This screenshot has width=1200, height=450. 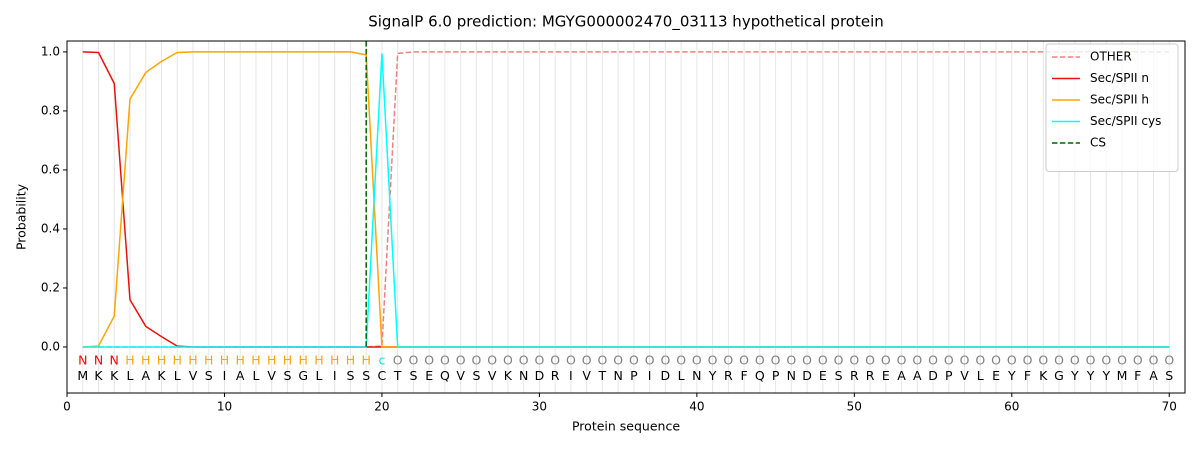 What do you see at coordinates (602, 375) in the screenshot?
I see `residue-letter: T` at bounding box center [602, 375].